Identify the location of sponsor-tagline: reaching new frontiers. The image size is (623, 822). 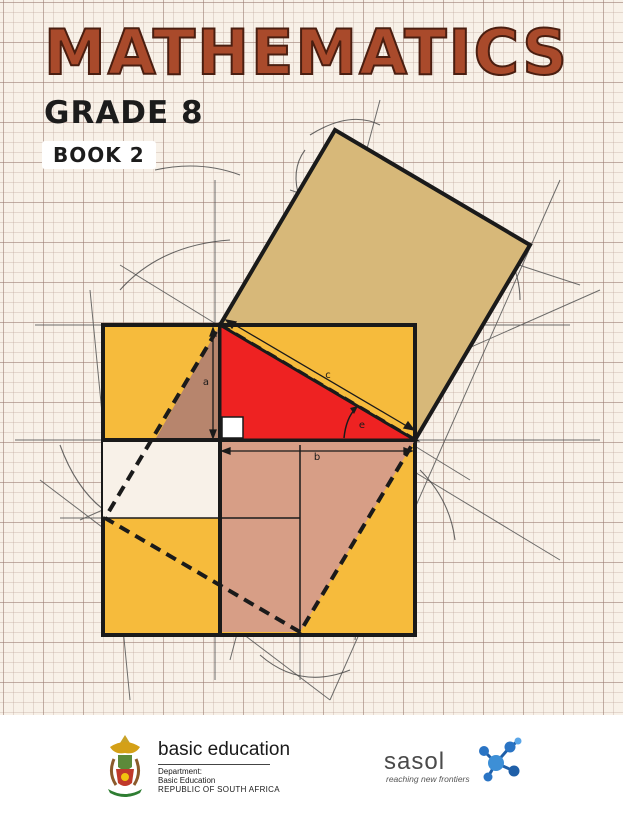
(428, 779).